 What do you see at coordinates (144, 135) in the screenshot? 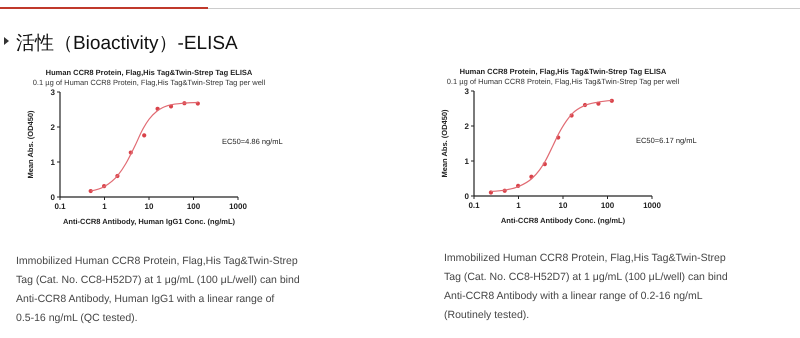
I see `point` at bounding box center [144, 135].